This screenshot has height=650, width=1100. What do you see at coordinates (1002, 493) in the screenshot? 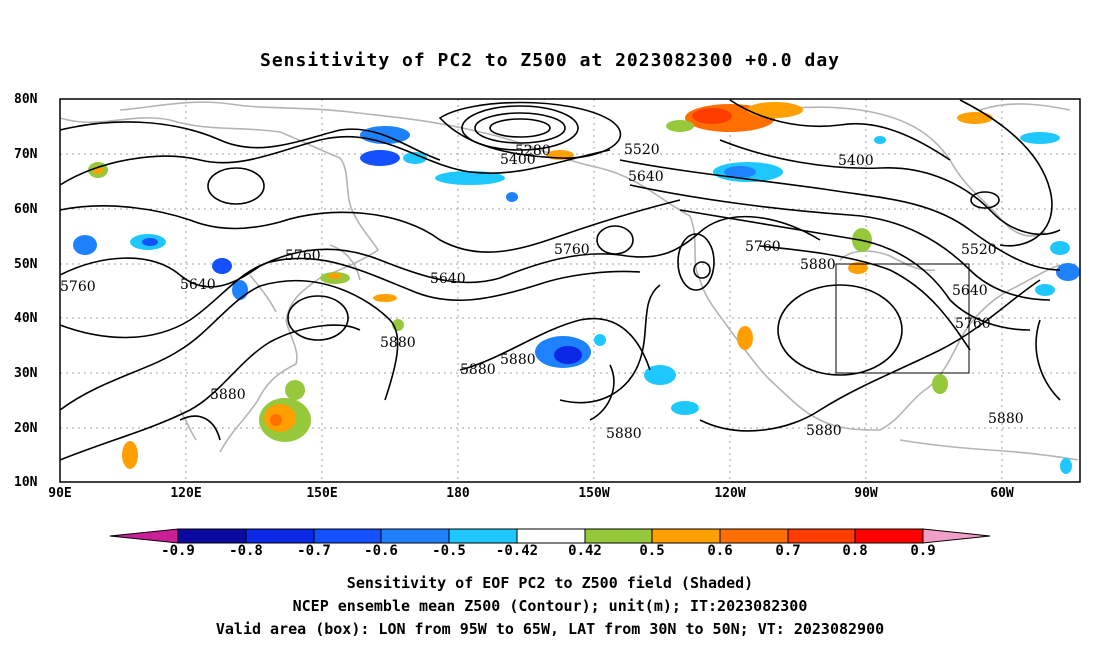
I see `lon-label: 60W` at bounding box center [1002, 493].